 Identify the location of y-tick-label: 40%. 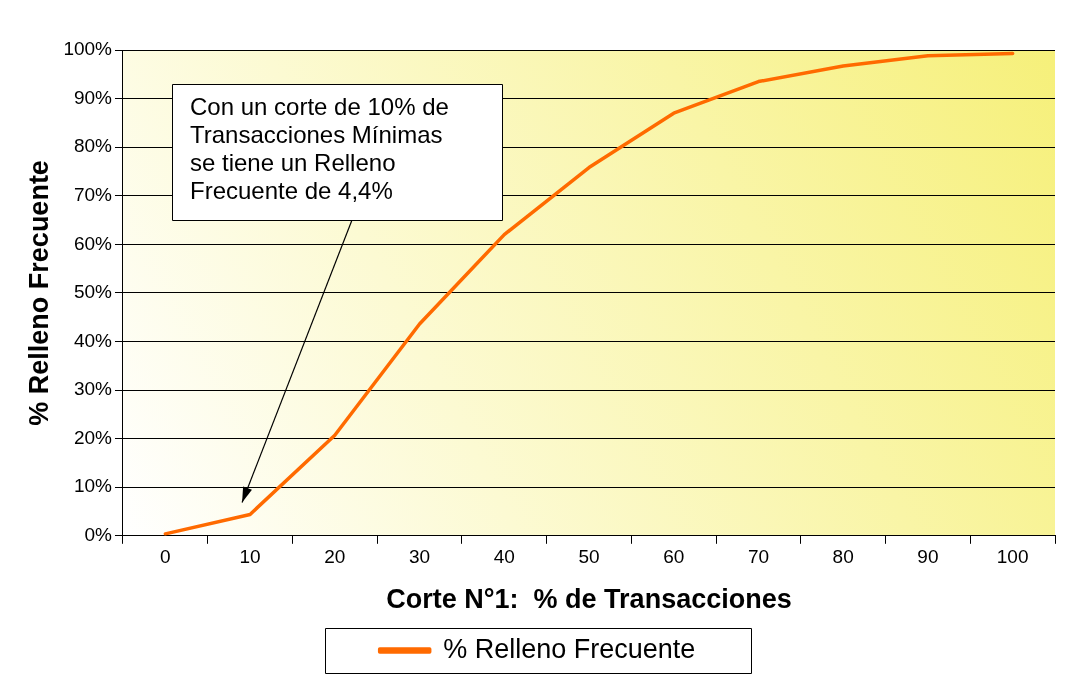
(93, 340).